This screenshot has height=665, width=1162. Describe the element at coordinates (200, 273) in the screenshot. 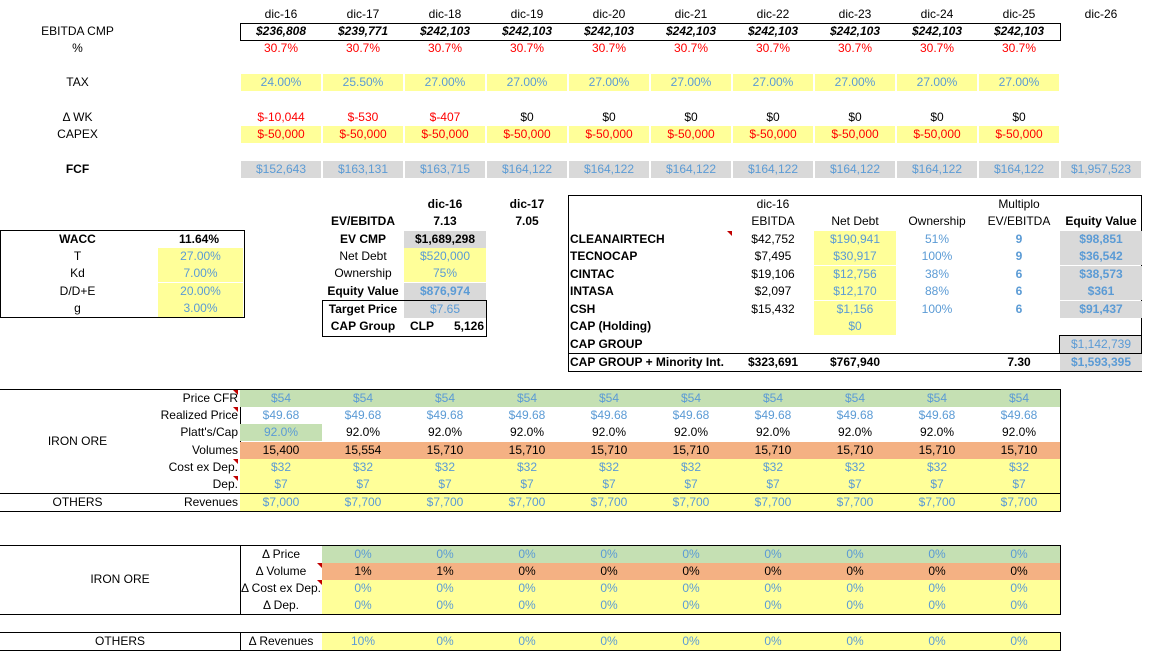

I see `wacc-kd-value: 7.00%` at that location.